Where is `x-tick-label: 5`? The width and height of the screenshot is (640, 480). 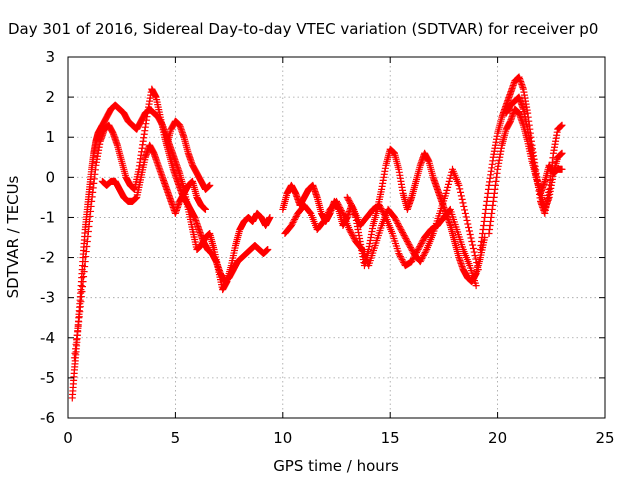
x-tick-label: 5 is located at coordinates (176, 438).